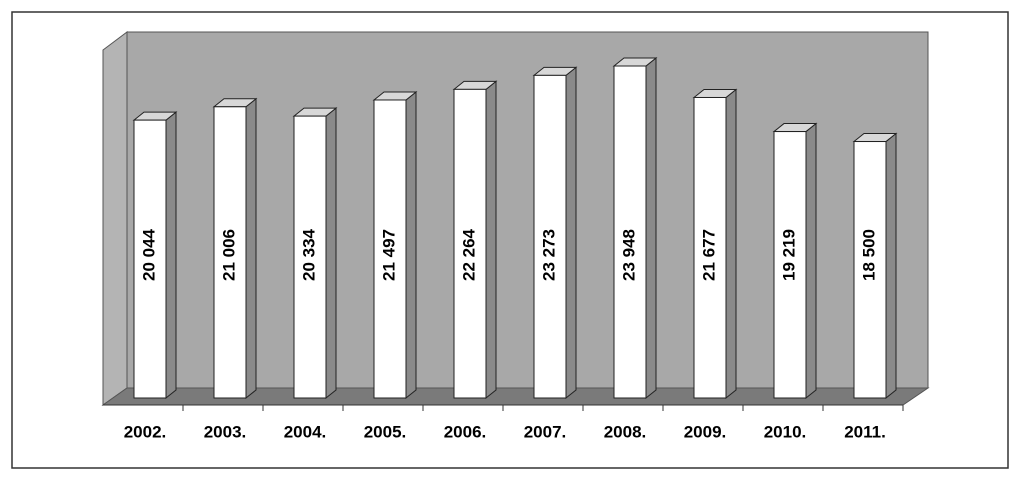 The height and width of the screenshot is (483, 1024). I want to click on value-label: 21 497, so click(388, 255).